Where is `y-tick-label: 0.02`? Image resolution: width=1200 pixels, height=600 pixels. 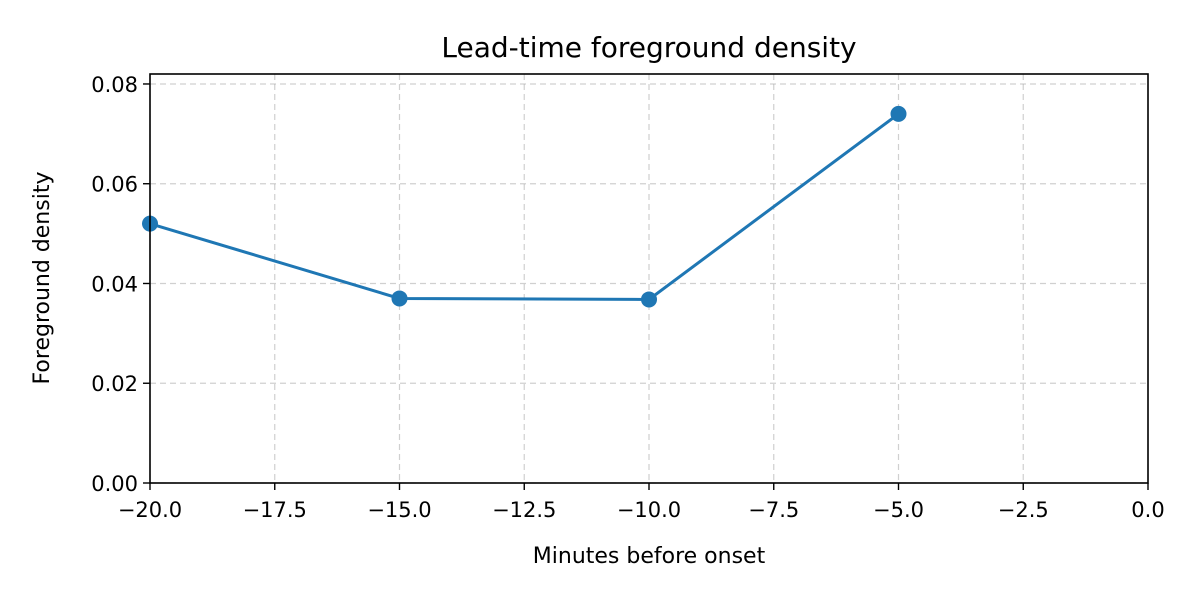
y-tick-label: 0.02 is located at coordinates (114, 384).